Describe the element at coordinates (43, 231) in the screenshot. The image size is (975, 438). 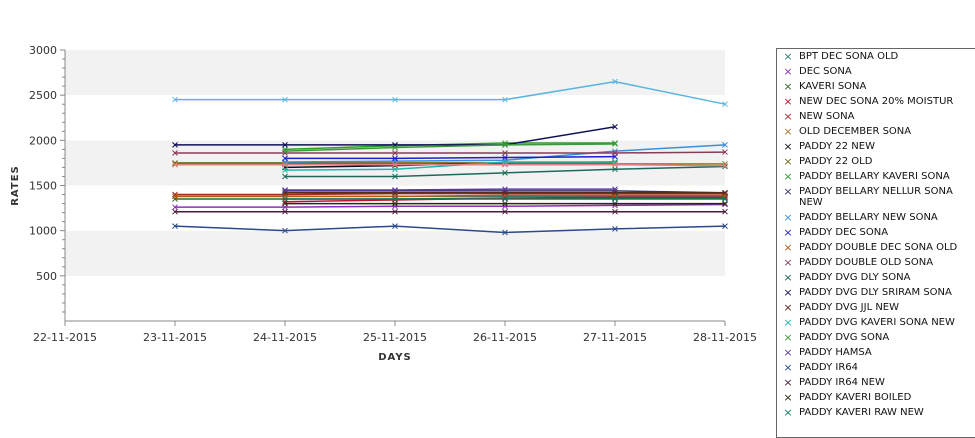
I see `y-tick-label: 1000` at that location.